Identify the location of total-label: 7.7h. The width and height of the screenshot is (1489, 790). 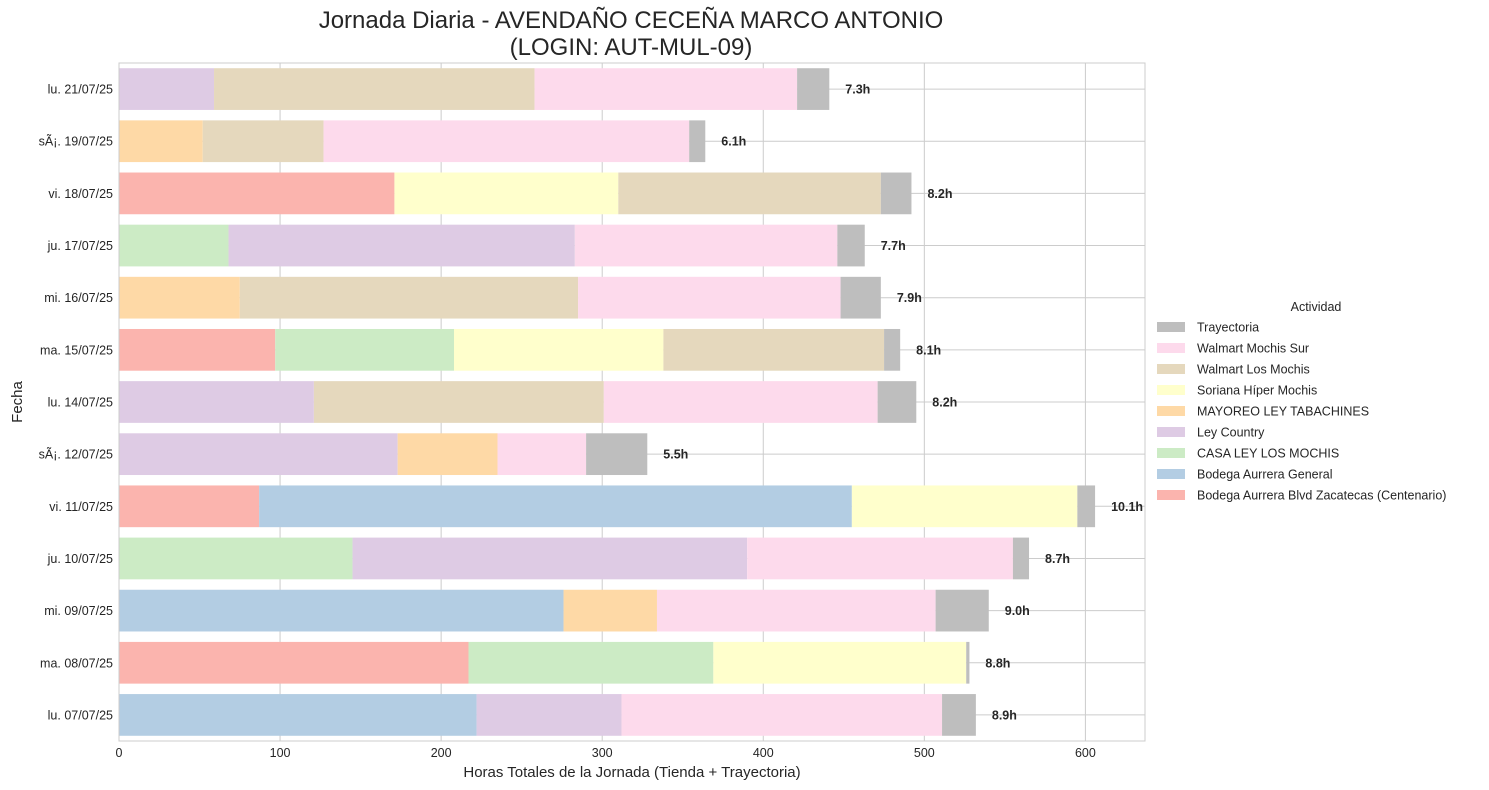
(893, 246).